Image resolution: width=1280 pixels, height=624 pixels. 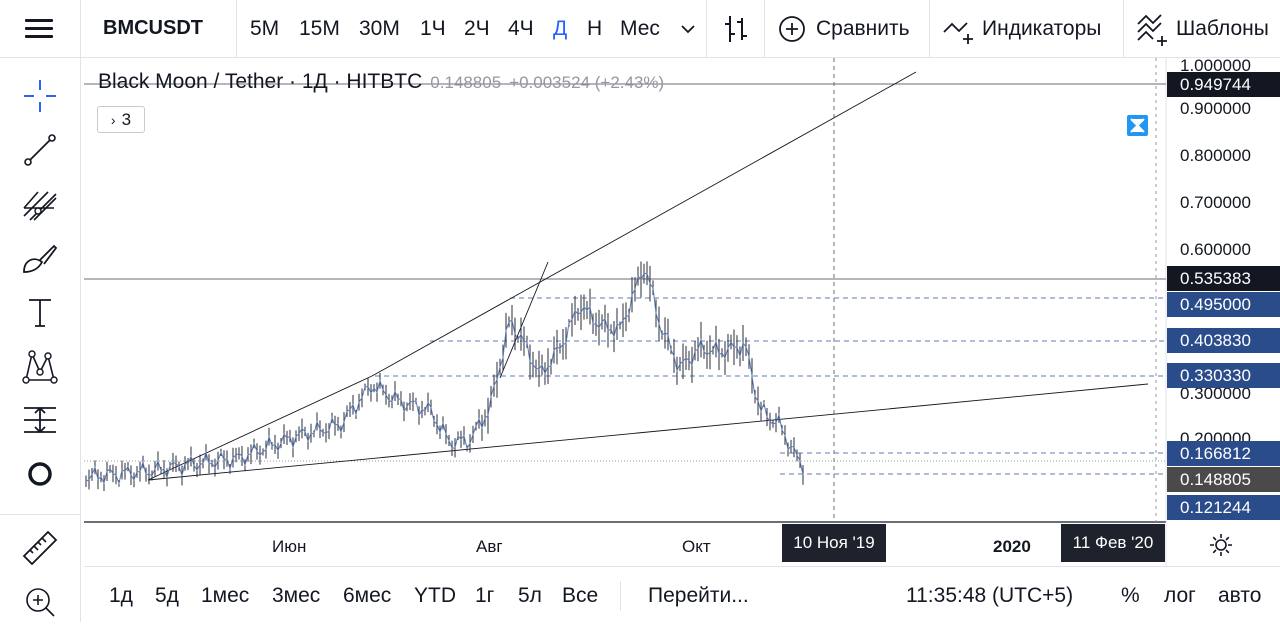 I want to click on indicators-count: 3, so click(x=126, y=119).